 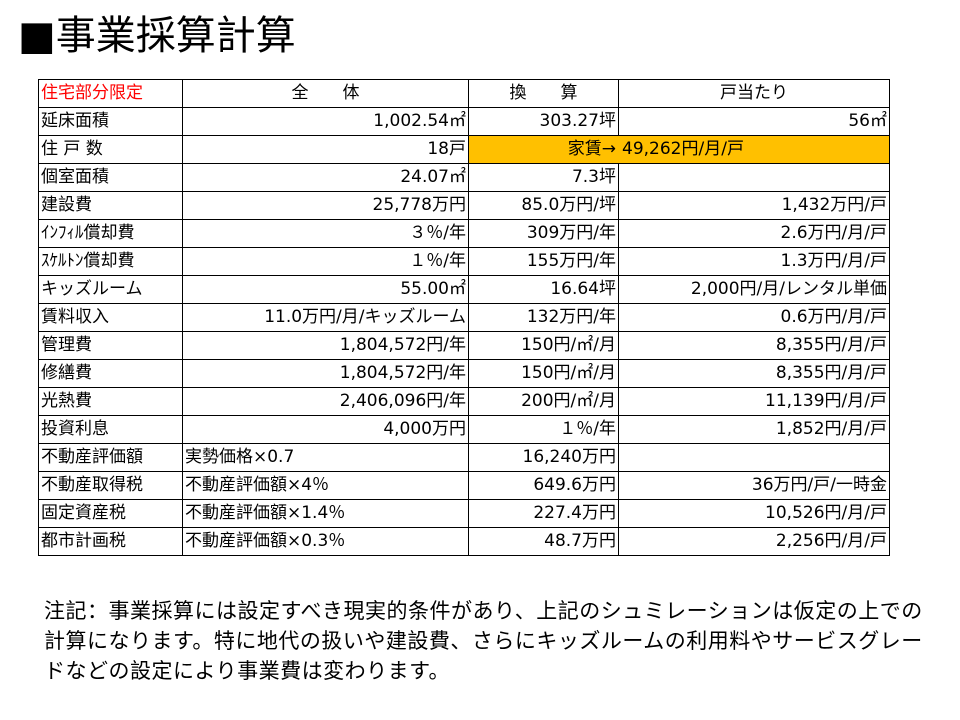 I want to click on page-title-text: ■事業採算計算, so click(x=157, y=36).